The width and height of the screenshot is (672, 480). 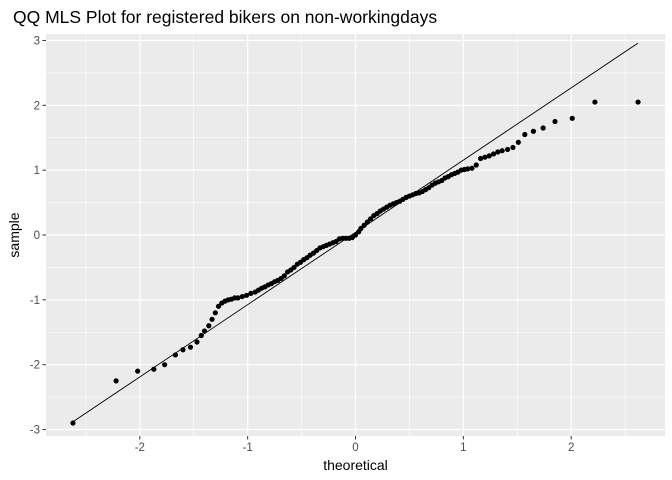 What do you see at coordinates (35, 366) in the screenshot?
I see `y-tick-label: -2` at bounding box center [35, 366].